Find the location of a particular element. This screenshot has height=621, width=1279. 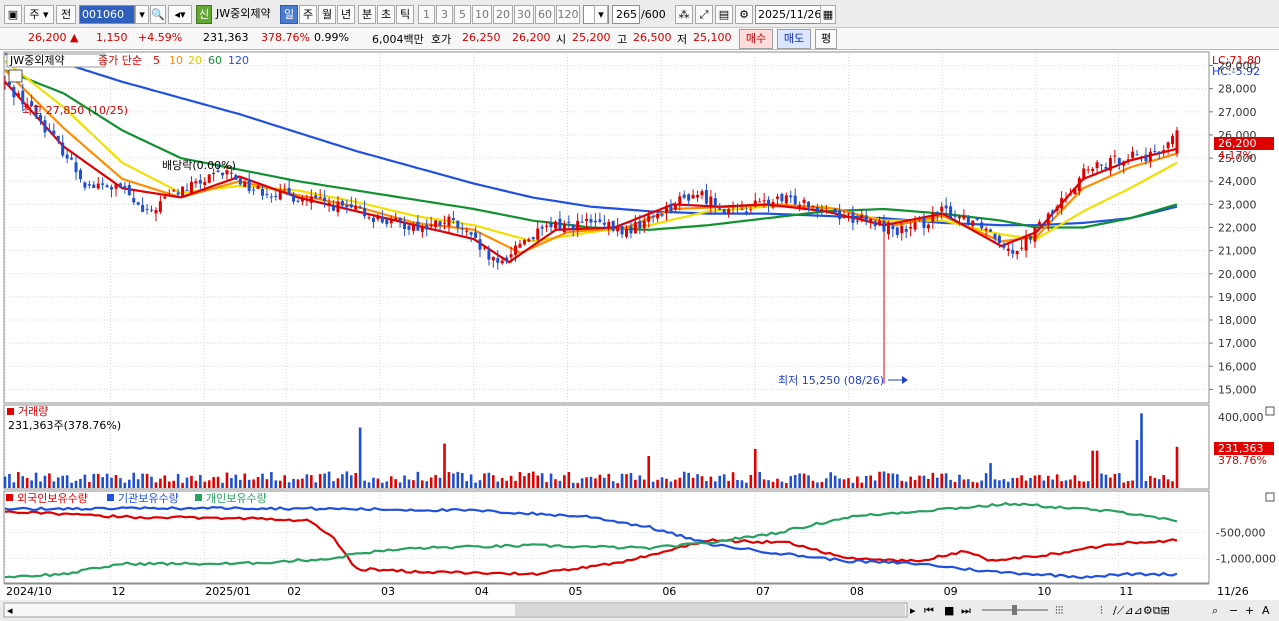

chart-tools-icon: ⁂ is located at coordinates (684, 14).